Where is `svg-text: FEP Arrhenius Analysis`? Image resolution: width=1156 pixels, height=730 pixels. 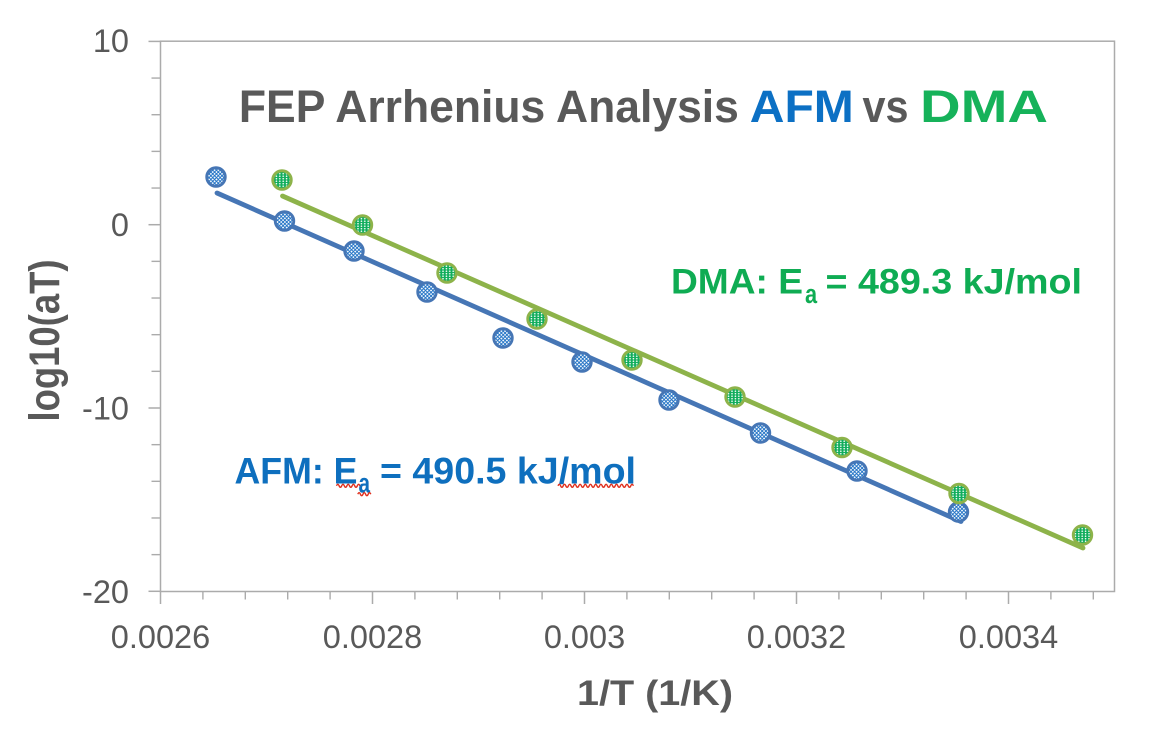 svg-text: FEP Arrhenius Analysis is located at coordinates (489, 106).